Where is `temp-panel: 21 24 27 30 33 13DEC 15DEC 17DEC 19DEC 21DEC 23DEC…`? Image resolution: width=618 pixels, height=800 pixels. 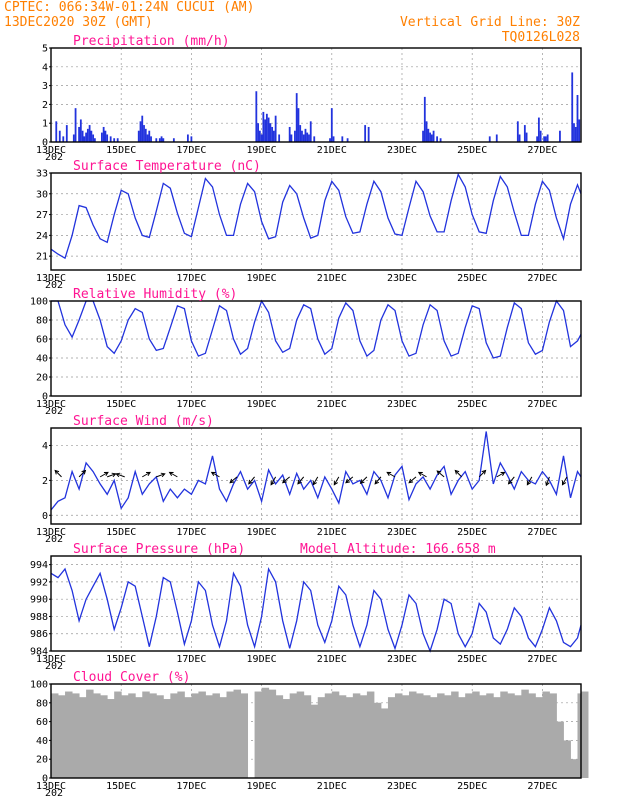
temp-panel: 21 24 27 30 33 13DEC 15DEC 17DEC 19DEC 21DEC 23DEC… is located at coordinates (309, 225).